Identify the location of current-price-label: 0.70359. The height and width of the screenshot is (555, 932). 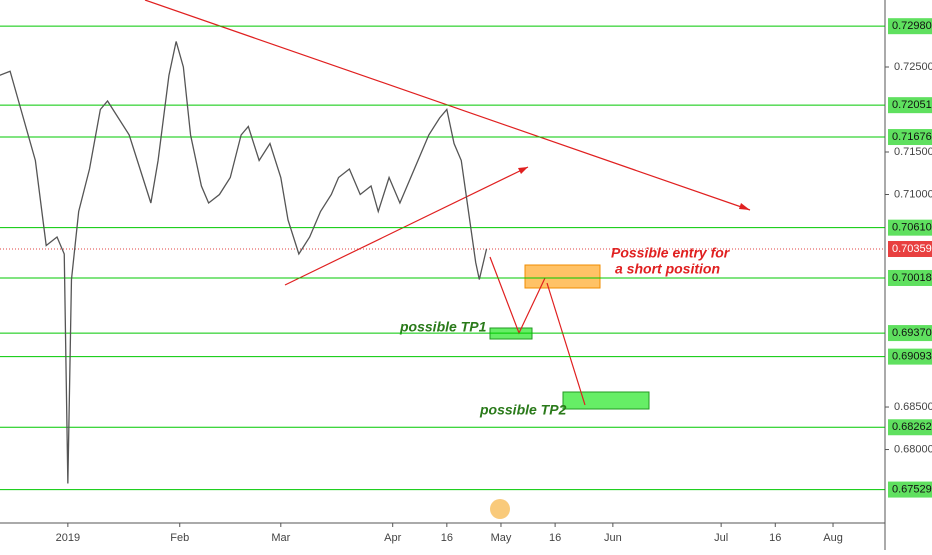
(912, 249).